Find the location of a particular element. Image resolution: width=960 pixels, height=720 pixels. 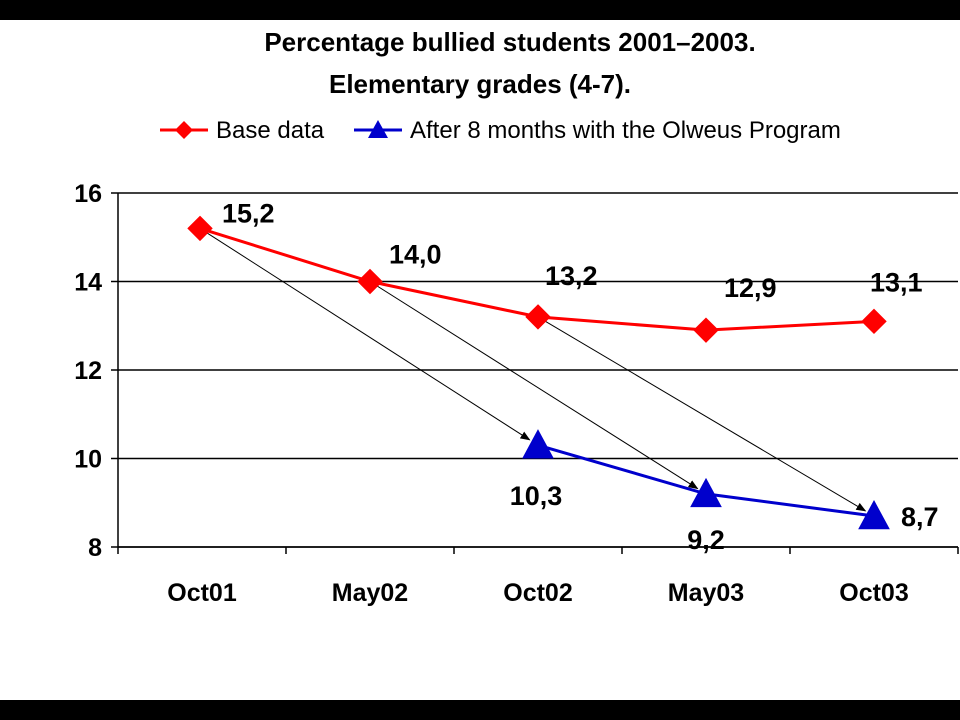

data-label: 14,0 is located at coordinates (415, 255).